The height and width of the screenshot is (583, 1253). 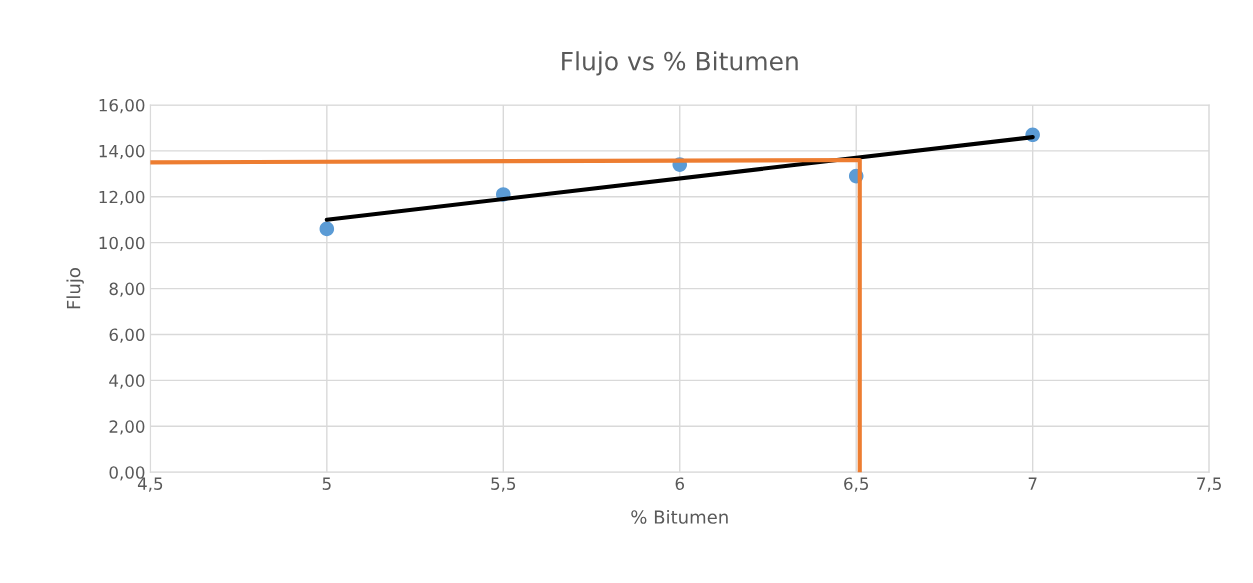 I want to click on y-tick-label: 6,00, so click(x=127, y=335).